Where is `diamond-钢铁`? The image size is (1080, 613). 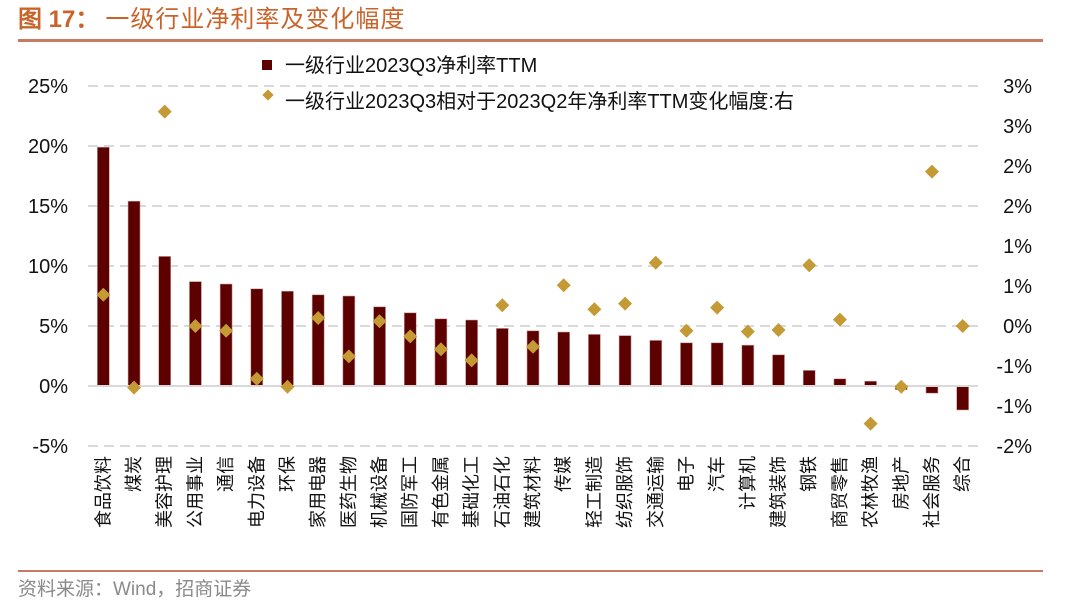
diamond-钢铁 is located at coordinates (809, 265).